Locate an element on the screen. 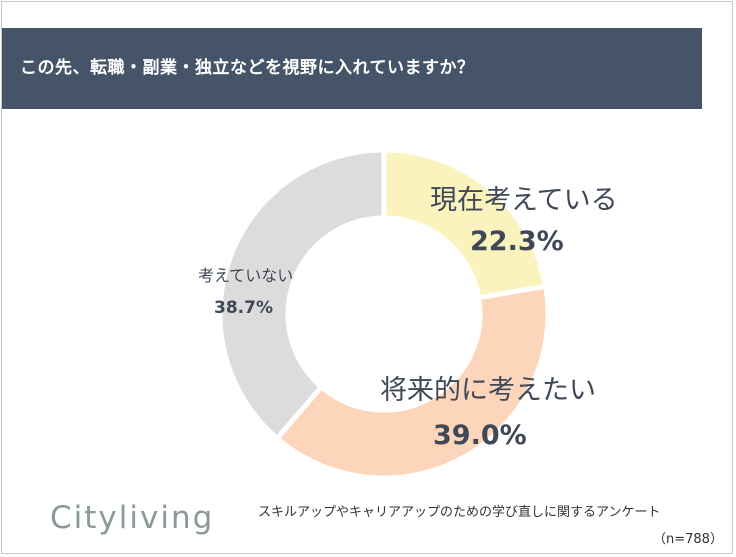 The width and height of the screenshot is (736, 557). slice-label-future: 将来的に考えたい is located at coordinates (488, 390).